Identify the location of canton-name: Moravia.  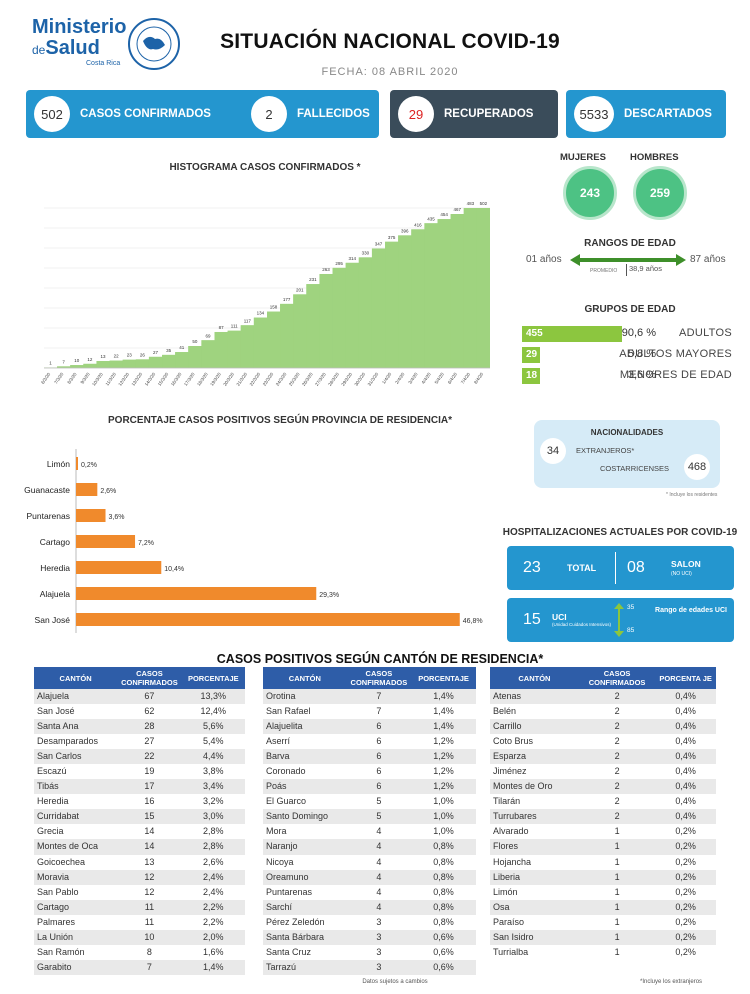
(76, 877).